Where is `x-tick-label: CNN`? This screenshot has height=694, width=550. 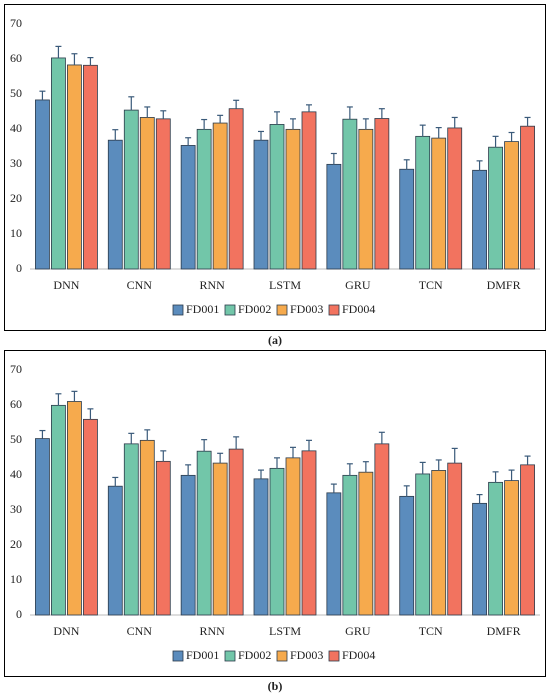 x-tick-label: CNN is located at coordinates (140, 285).